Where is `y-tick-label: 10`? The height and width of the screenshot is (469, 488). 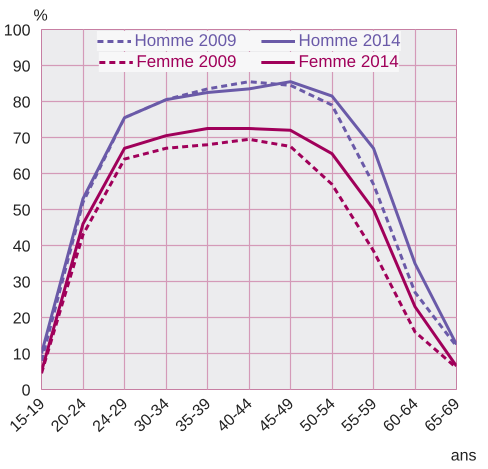 y-tick-label: 10 is located at coordinates (21, 355).